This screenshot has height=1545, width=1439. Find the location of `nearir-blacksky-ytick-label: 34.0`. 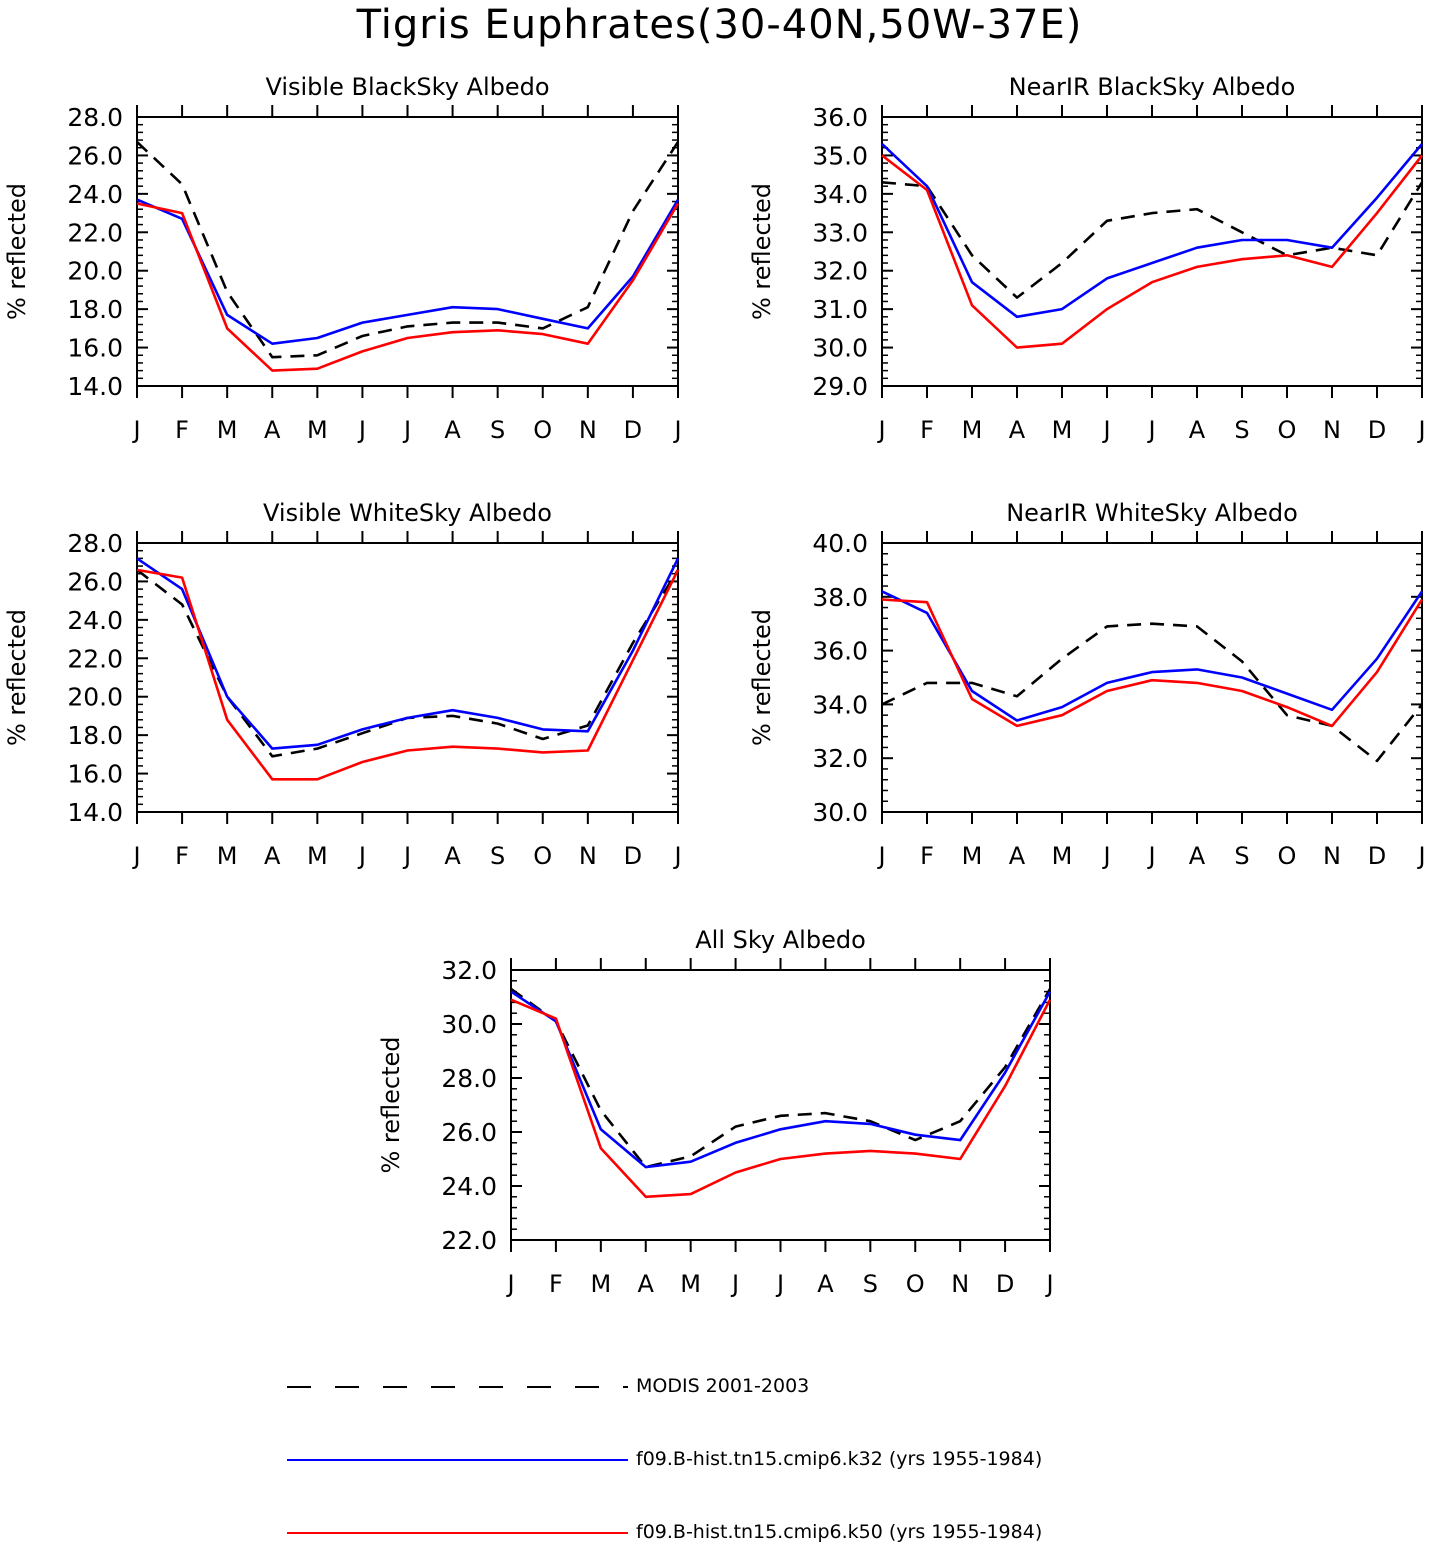

nearir-blacksky-ytick-label: 34.0 is located at coordinates (840, 194).